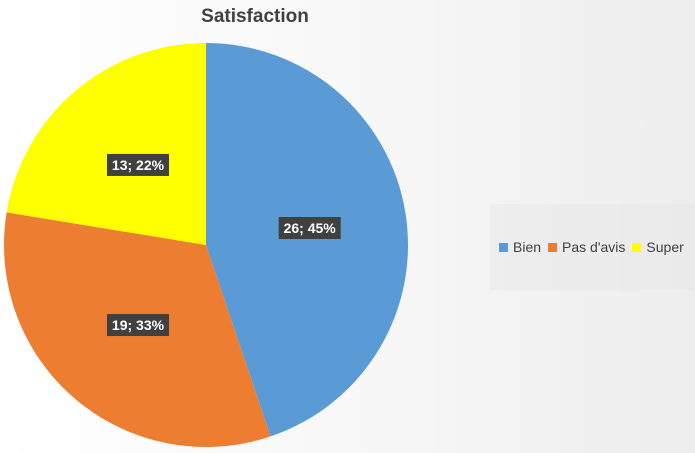 The image size is (695, 453). I want to click on data-label-super: 13; 22%, so click(137, 164).